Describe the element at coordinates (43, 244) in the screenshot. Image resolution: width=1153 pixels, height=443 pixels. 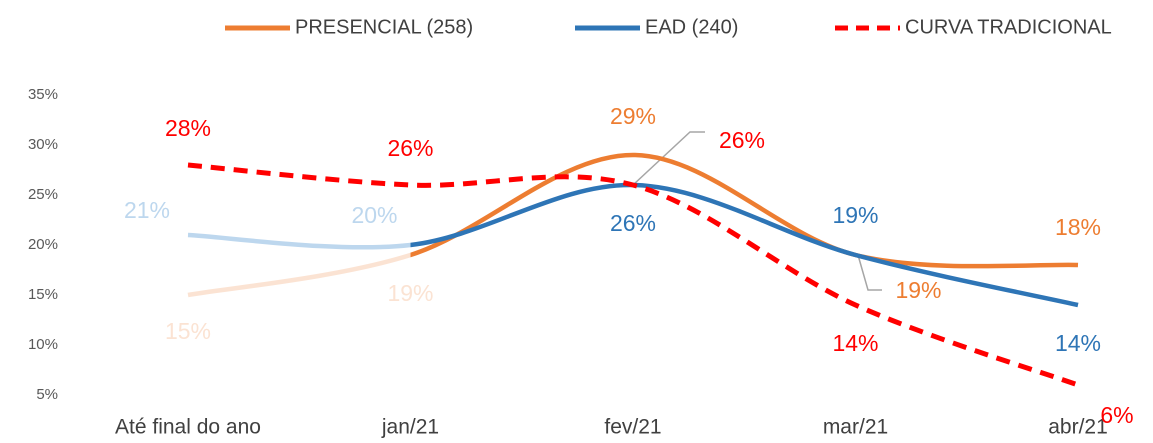
I see `y-tick-label: 20%` at that location.